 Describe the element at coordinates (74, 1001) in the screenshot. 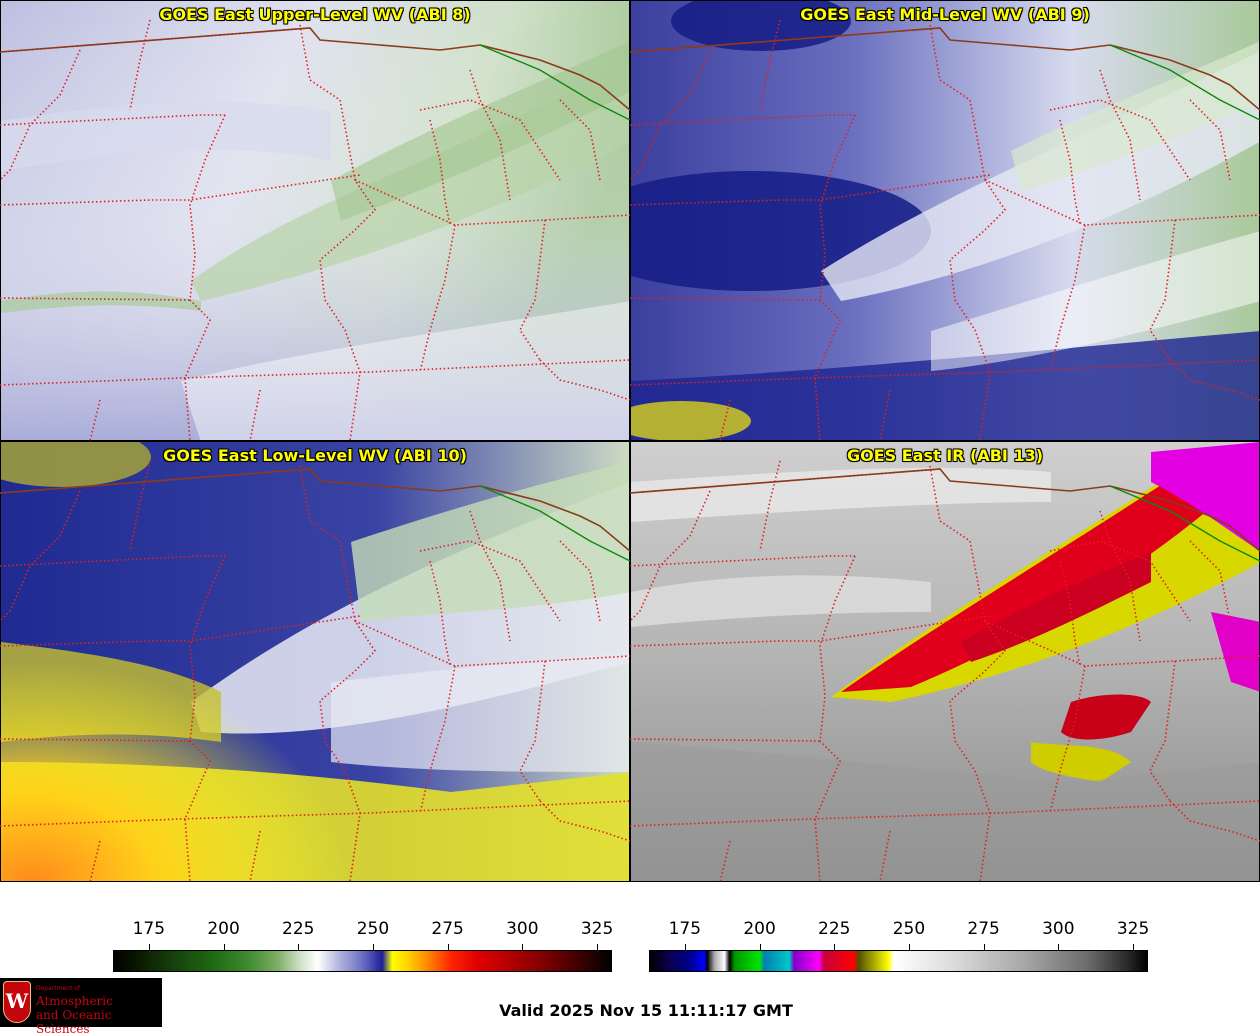

I see `logo-name-line1: Atmospheric` at that location.